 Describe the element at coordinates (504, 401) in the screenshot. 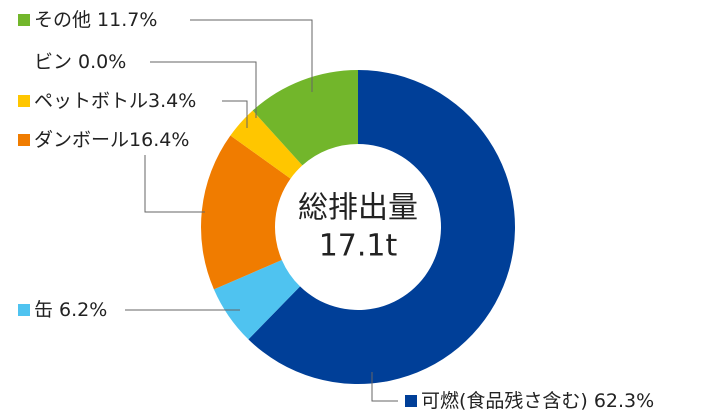

I see `label-name: 可燃(食品残さ含む)` at that location.